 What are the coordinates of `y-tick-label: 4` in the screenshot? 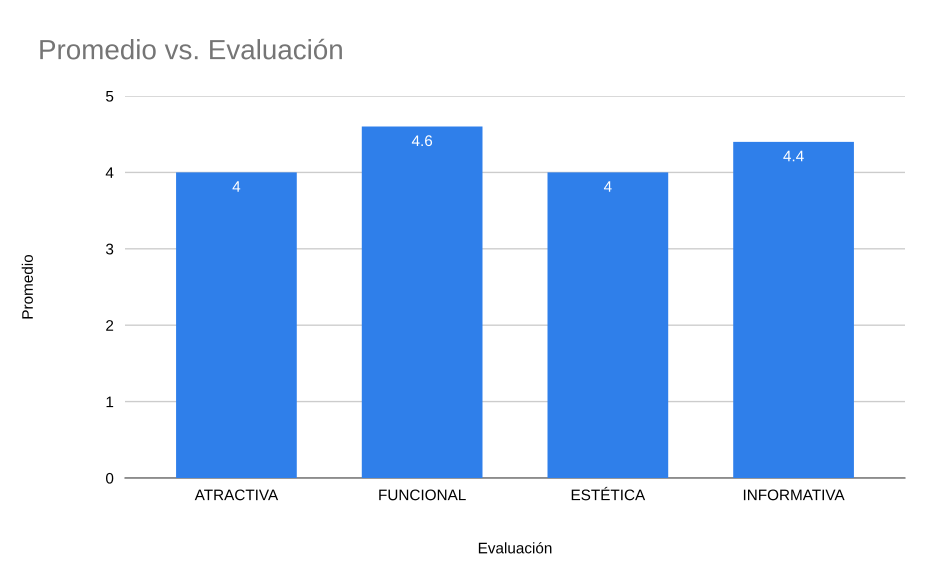 It's located at (110, 172).